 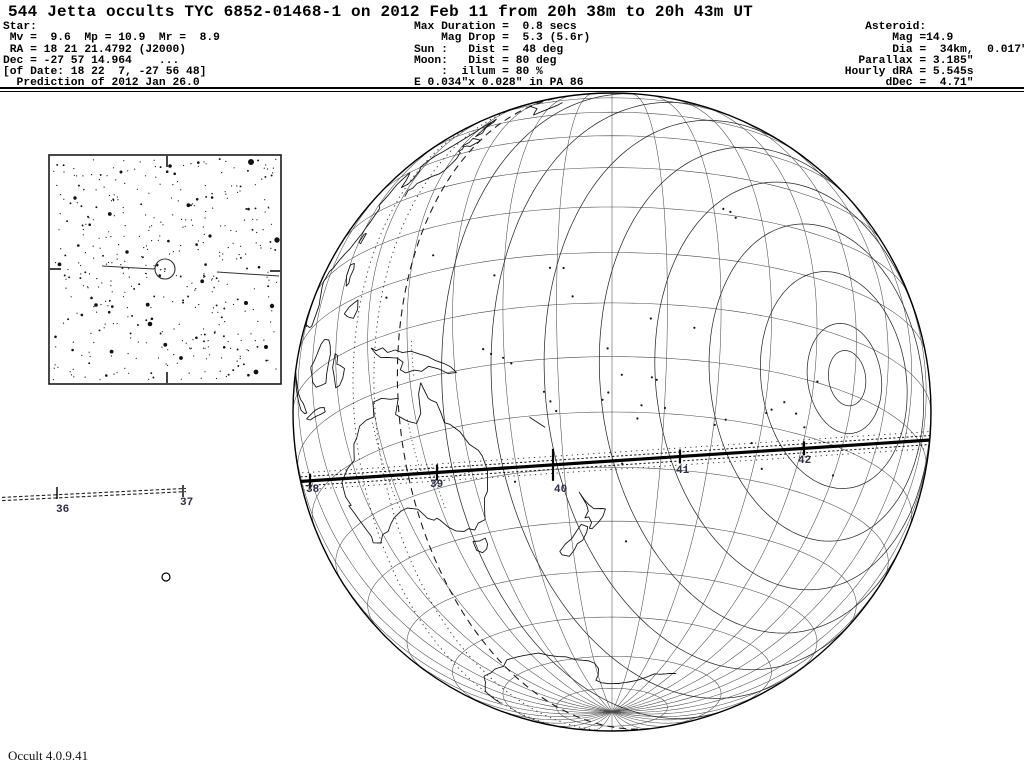 What do you see at coordinates (537, 422) in the screenshot?
I see `coast-new-caledonia` at bounding box center [537, 422].